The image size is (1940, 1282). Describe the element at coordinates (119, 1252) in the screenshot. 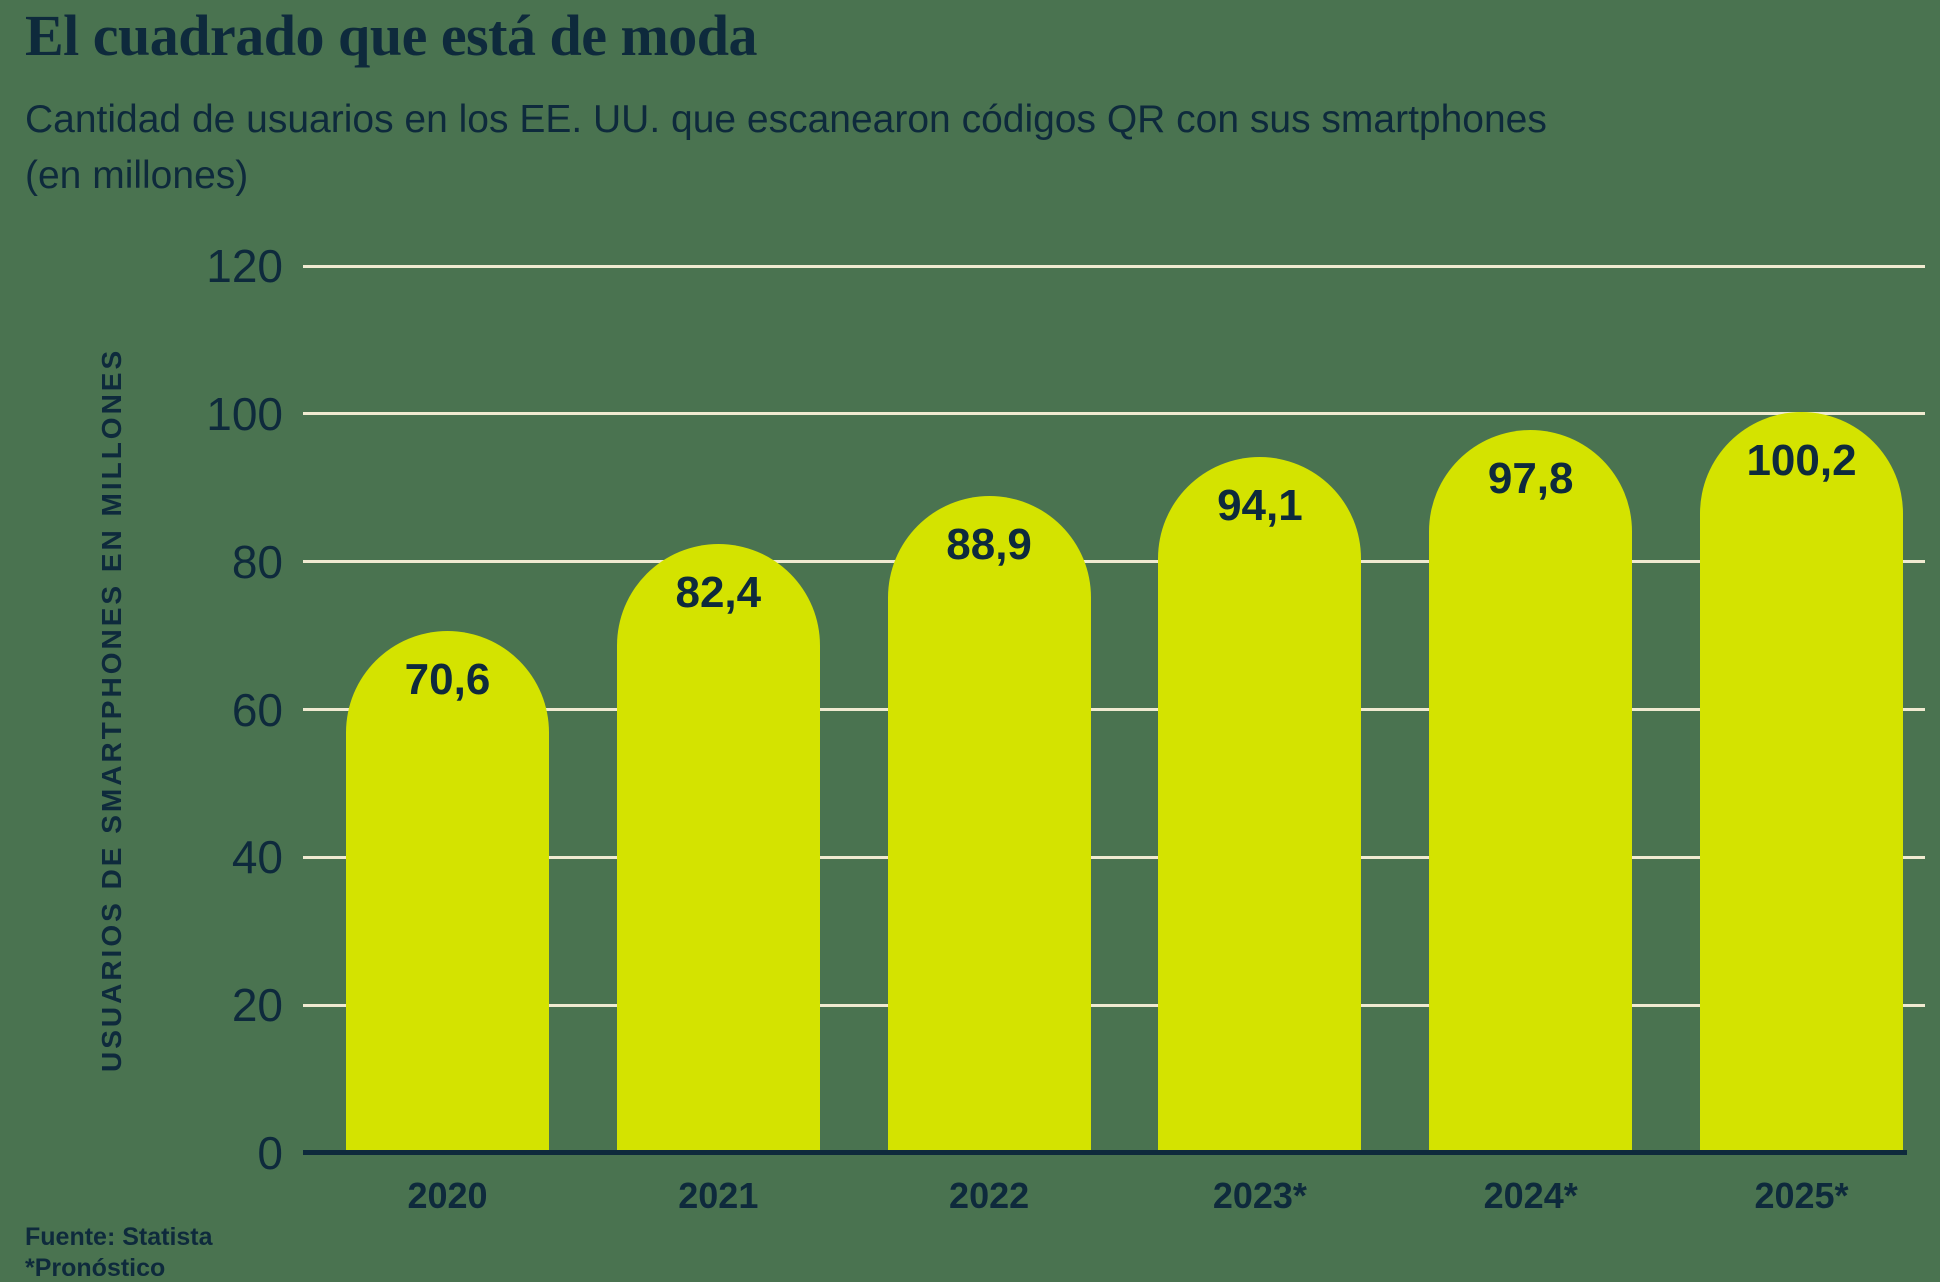

I see `chart-footer: Fuente: Statista *Pronóstico` at that location.